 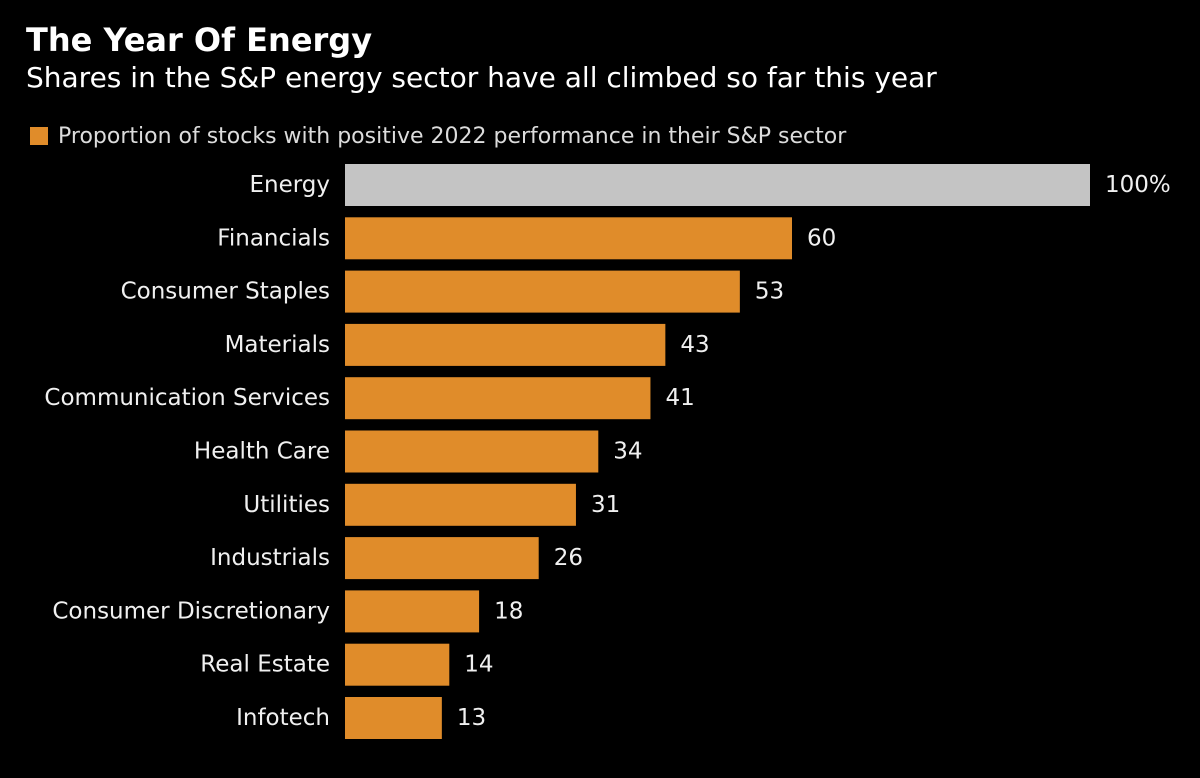 I want to click on bar-communication-services, so click(x=498, y=398).